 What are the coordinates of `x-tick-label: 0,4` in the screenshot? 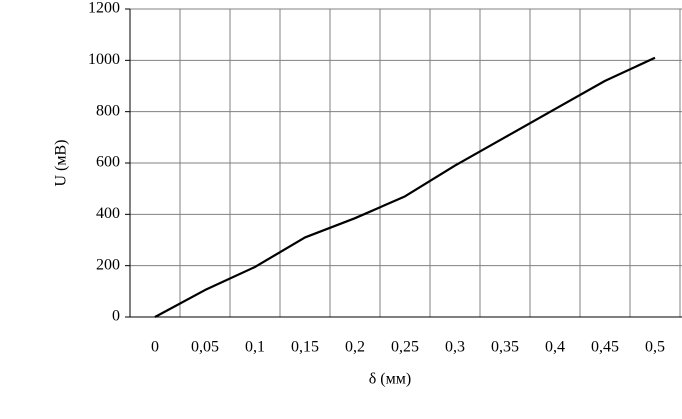 It's located at (555, 347).